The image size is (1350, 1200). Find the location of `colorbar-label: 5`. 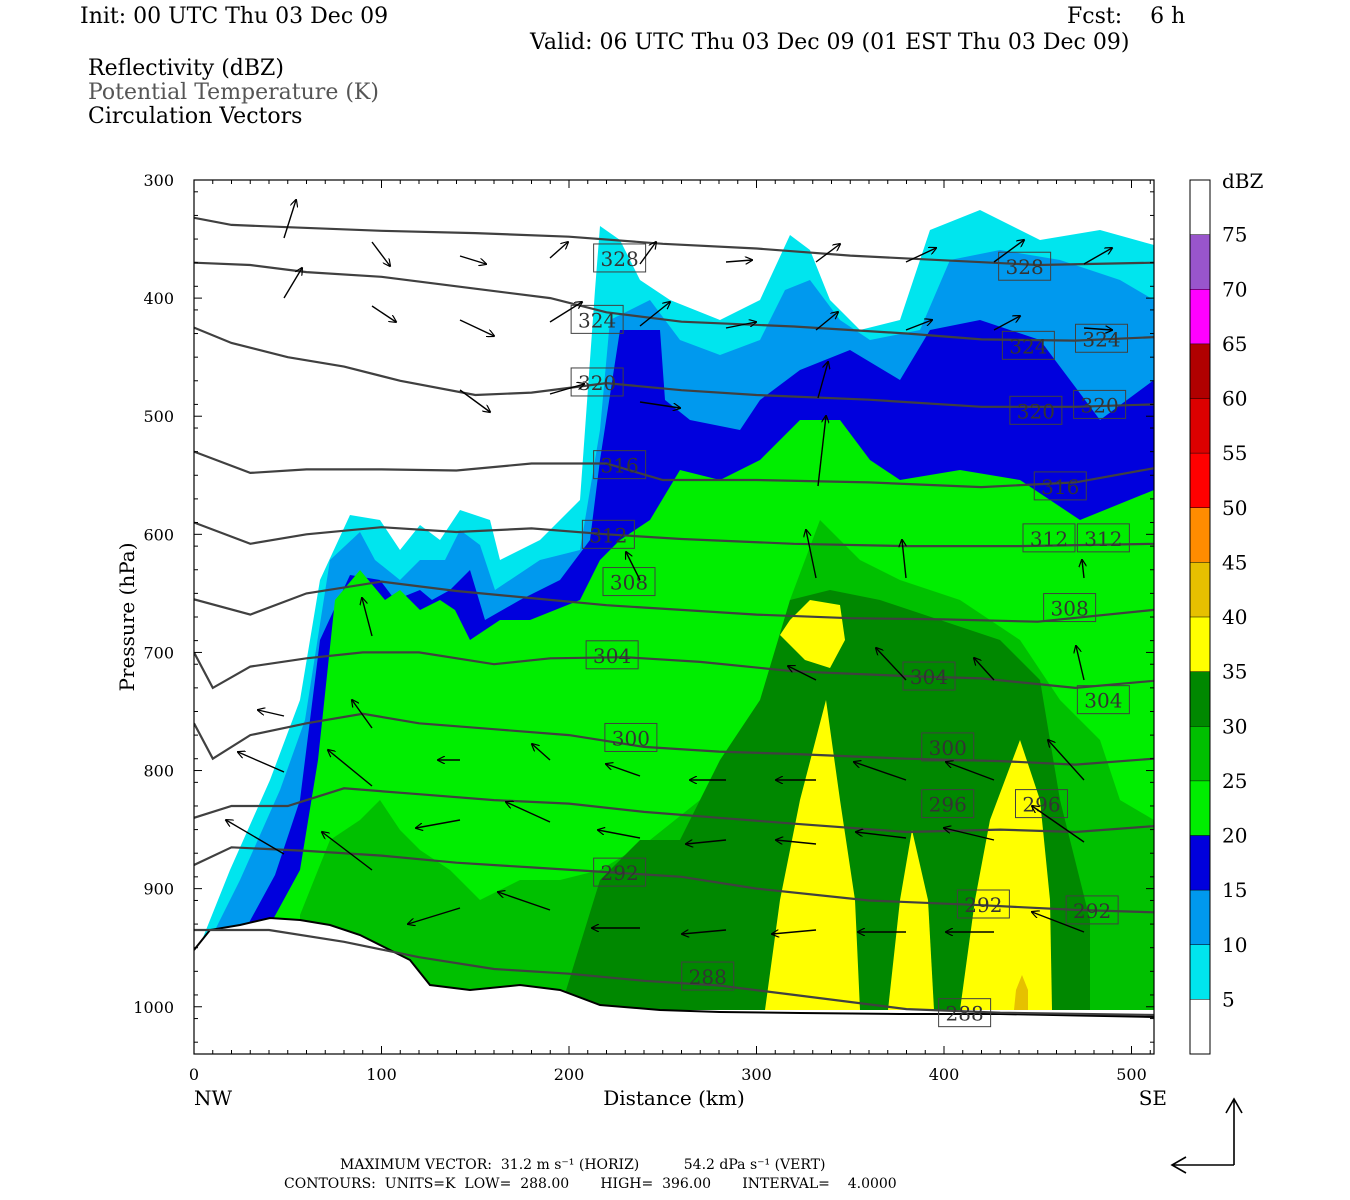

colorbar-label: 5 is located at coordinates (1228, 999).